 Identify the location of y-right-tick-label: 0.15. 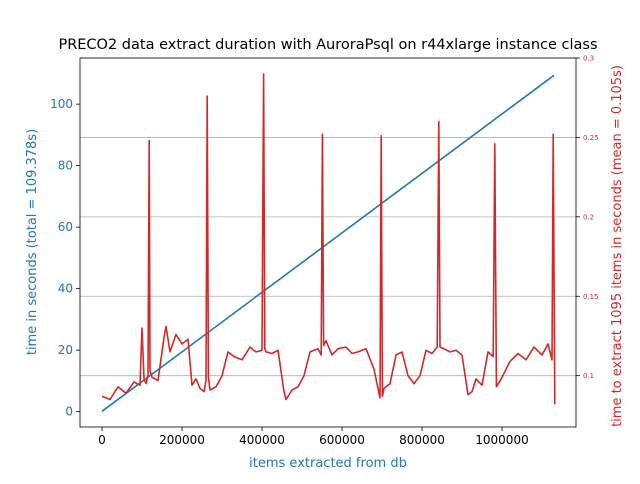
(591, 297).